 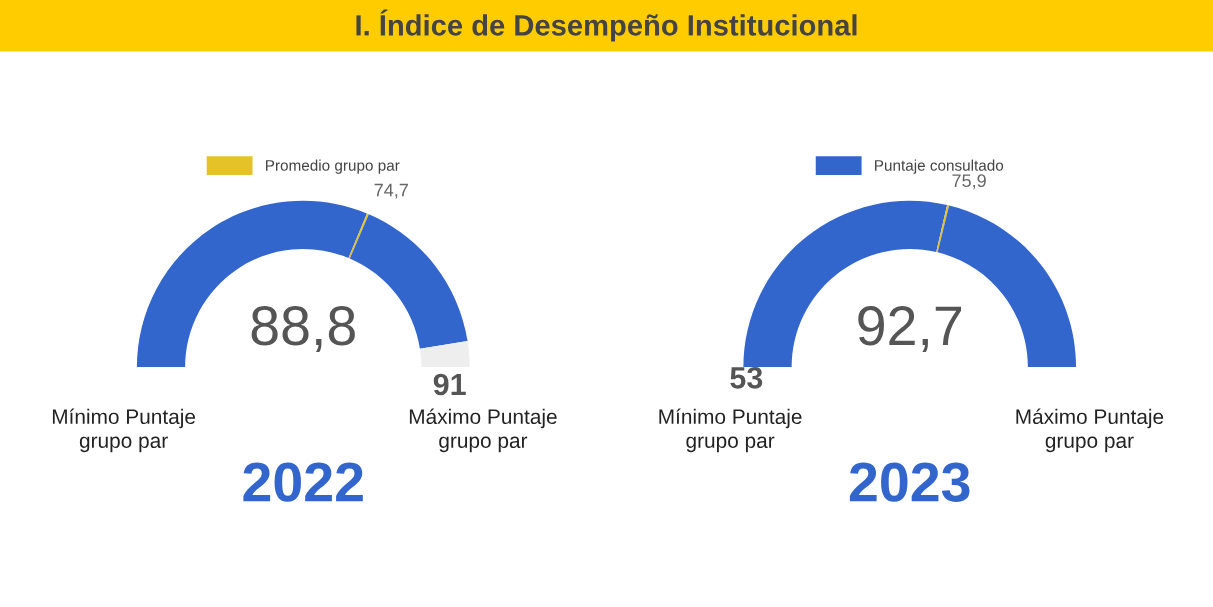 What do you see at coordinates (303, 329) in the screenshot?
I see `text: 88,8` at bounding box center [303, 329].